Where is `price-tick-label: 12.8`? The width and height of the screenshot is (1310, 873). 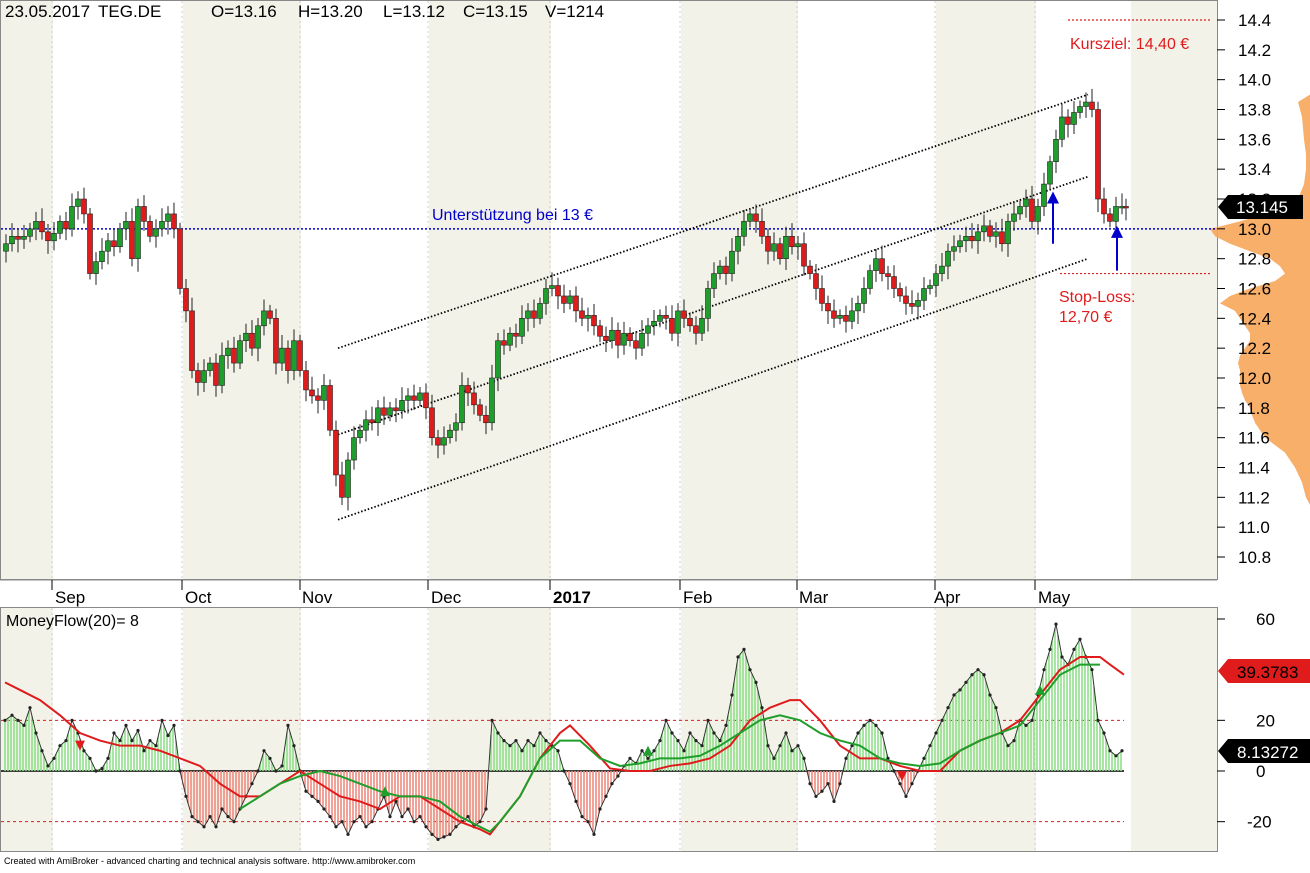
price-tick-label: 12.8 is located at coordinates (1254, 259).